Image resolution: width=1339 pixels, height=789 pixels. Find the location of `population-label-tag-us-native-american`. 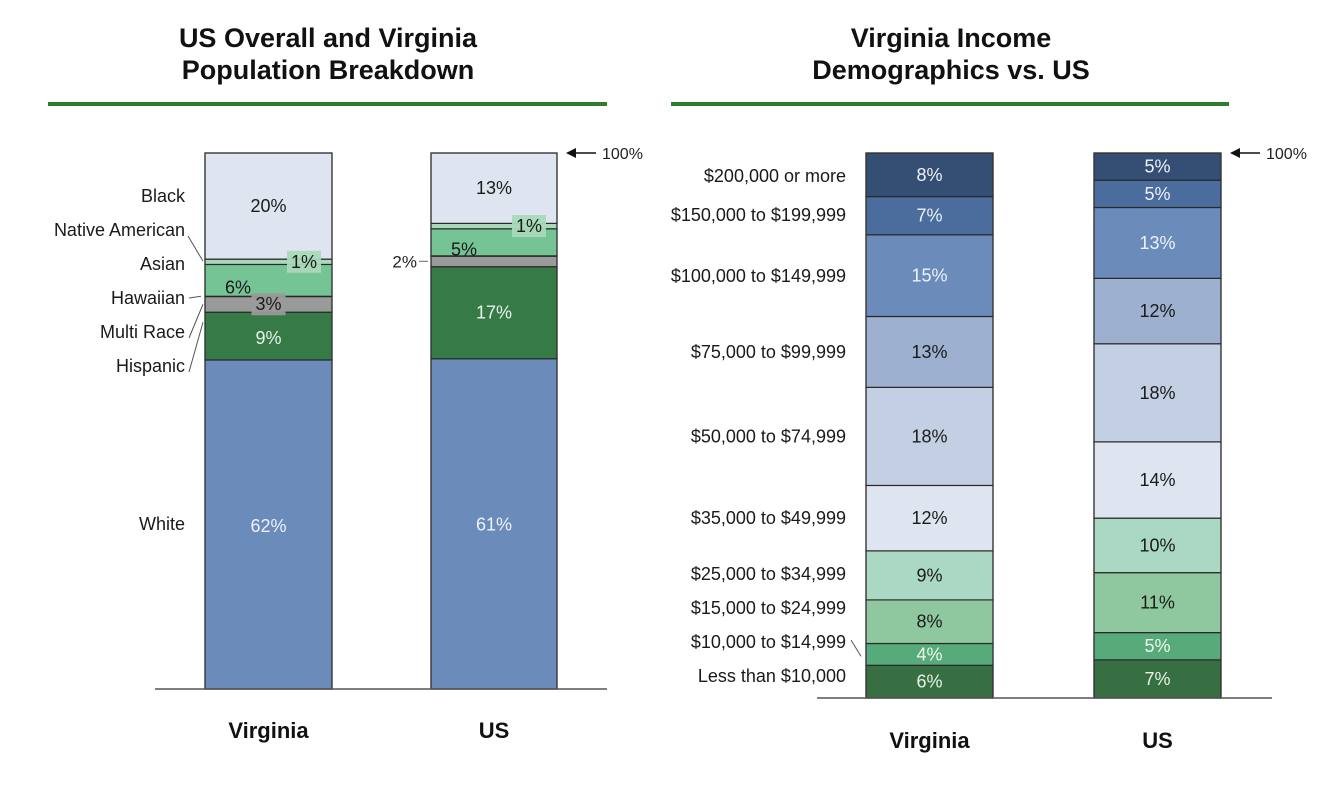

population-label-tag-us-native-american is located at coordinates (529, 226).